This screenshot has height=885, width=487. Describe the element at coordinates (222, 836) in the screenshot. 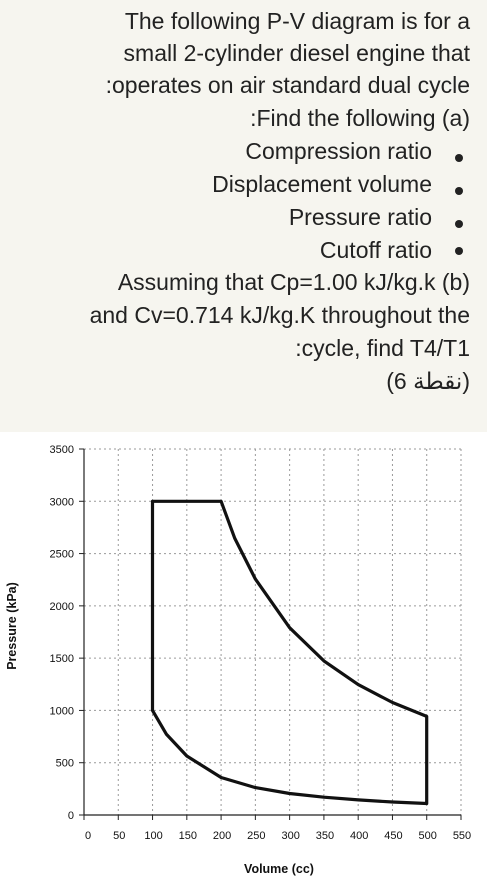

I see `x-tick-label: 200` at that location.